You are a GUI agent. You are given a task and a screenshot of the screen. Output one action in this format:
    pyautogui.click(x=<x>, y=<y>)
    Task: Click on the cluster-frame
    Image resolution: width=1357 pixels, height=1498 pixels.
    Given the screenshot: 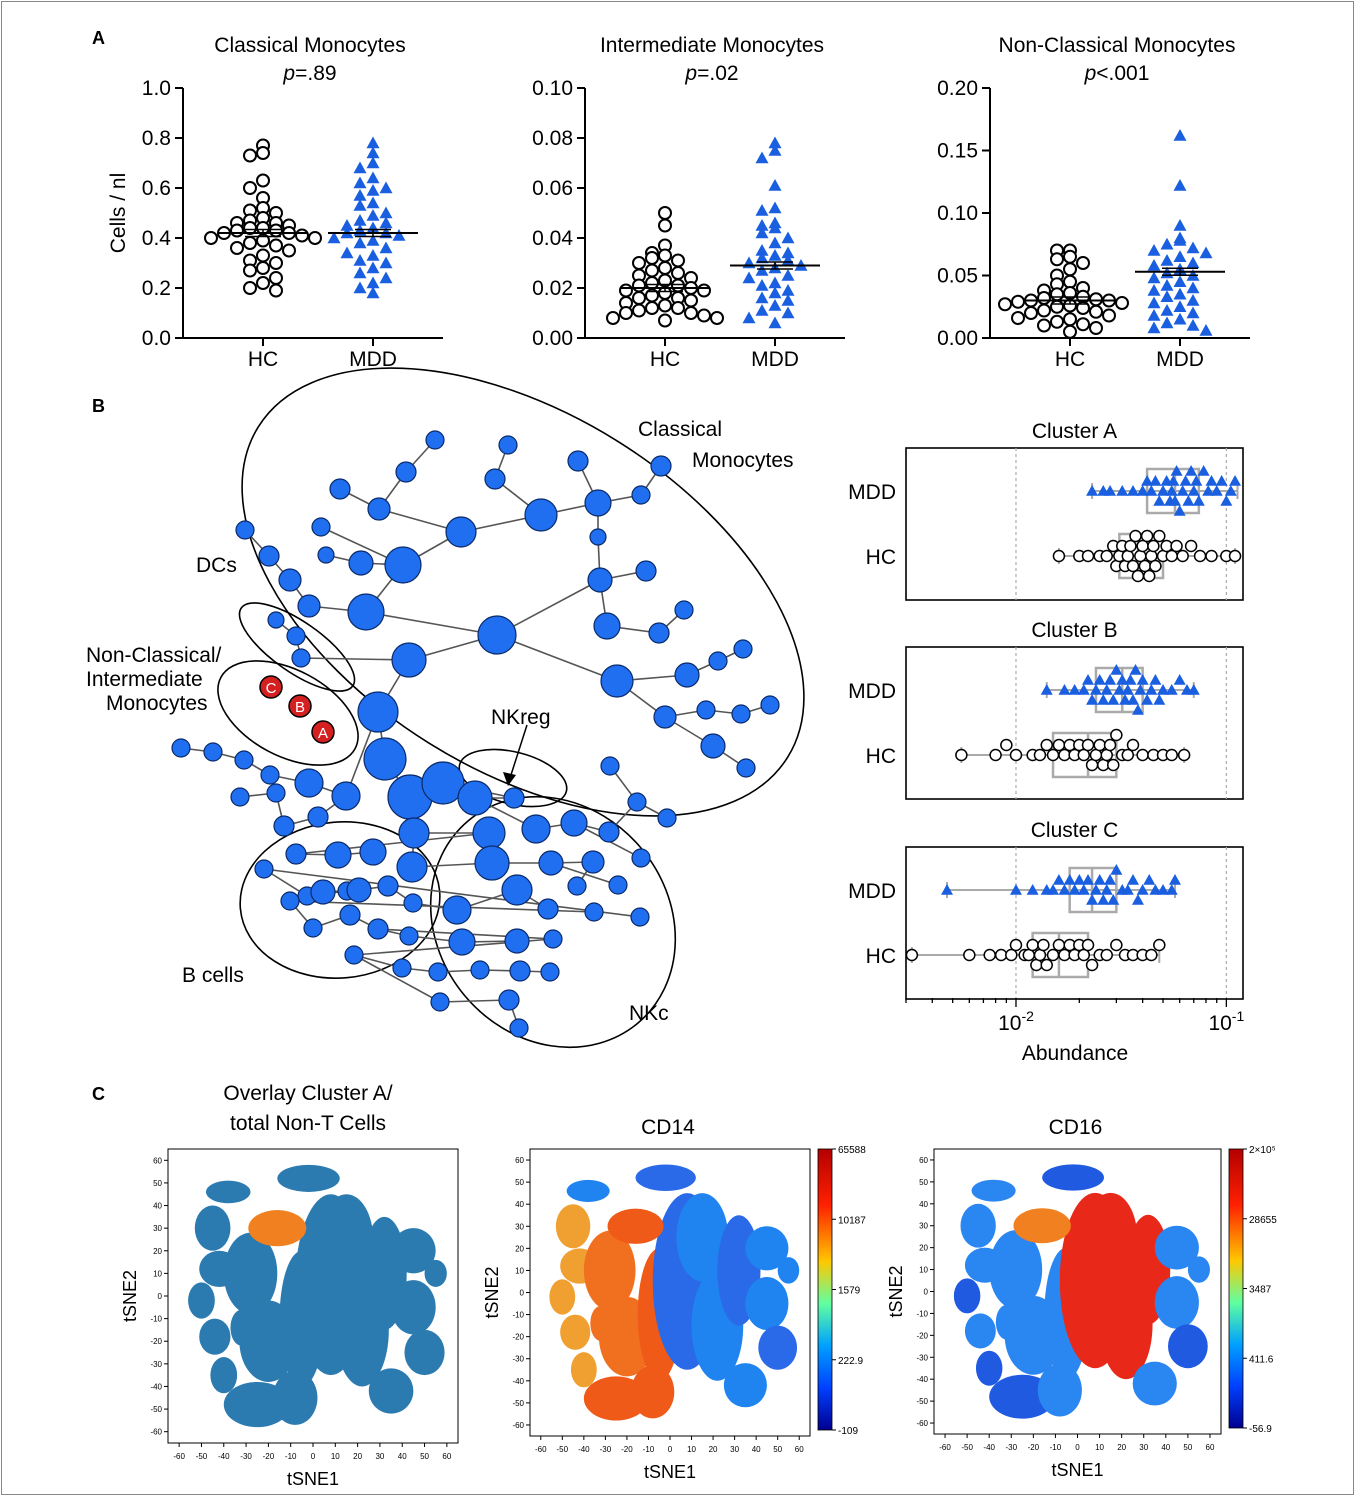 What is the action you would take?
    pyautogui.click(x=1074, y=723)
    